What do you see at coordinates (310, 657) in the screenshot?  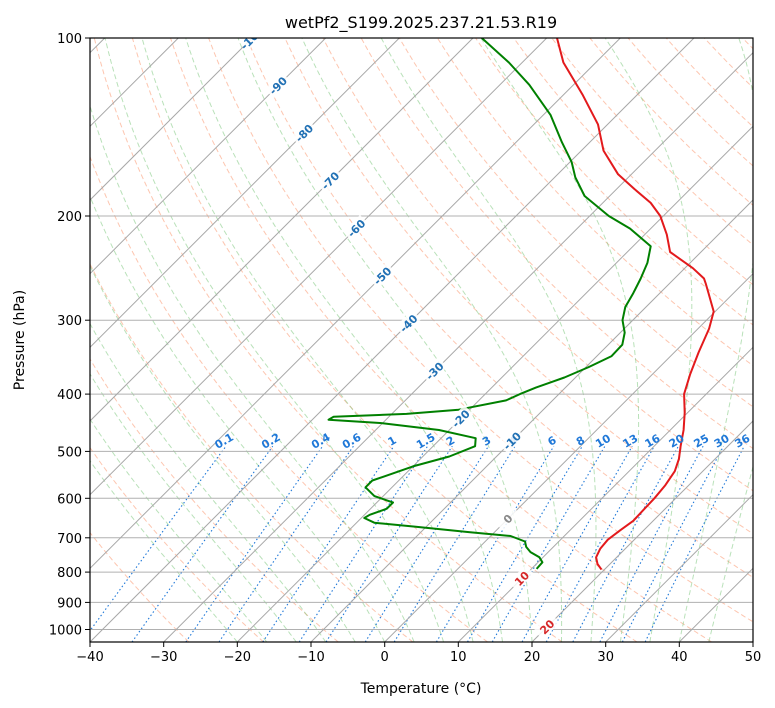 I see `x-tick-label: −10` at bounding box center [310, 657].